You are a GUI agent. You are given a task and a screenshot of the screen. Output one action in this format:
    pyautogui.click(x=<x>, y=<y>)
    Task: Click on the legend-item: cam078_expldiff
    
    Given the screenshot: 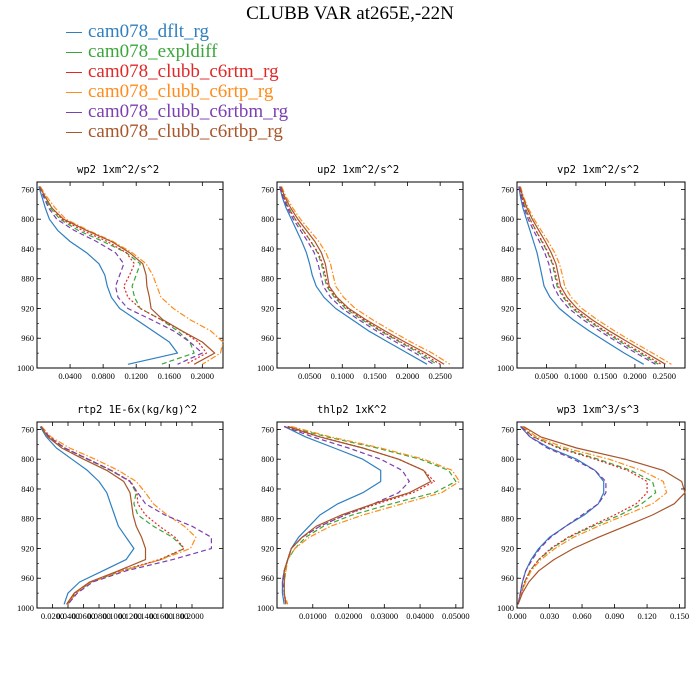 What is the action you would take?
    pyautogui.click(x=226, y=52)
    